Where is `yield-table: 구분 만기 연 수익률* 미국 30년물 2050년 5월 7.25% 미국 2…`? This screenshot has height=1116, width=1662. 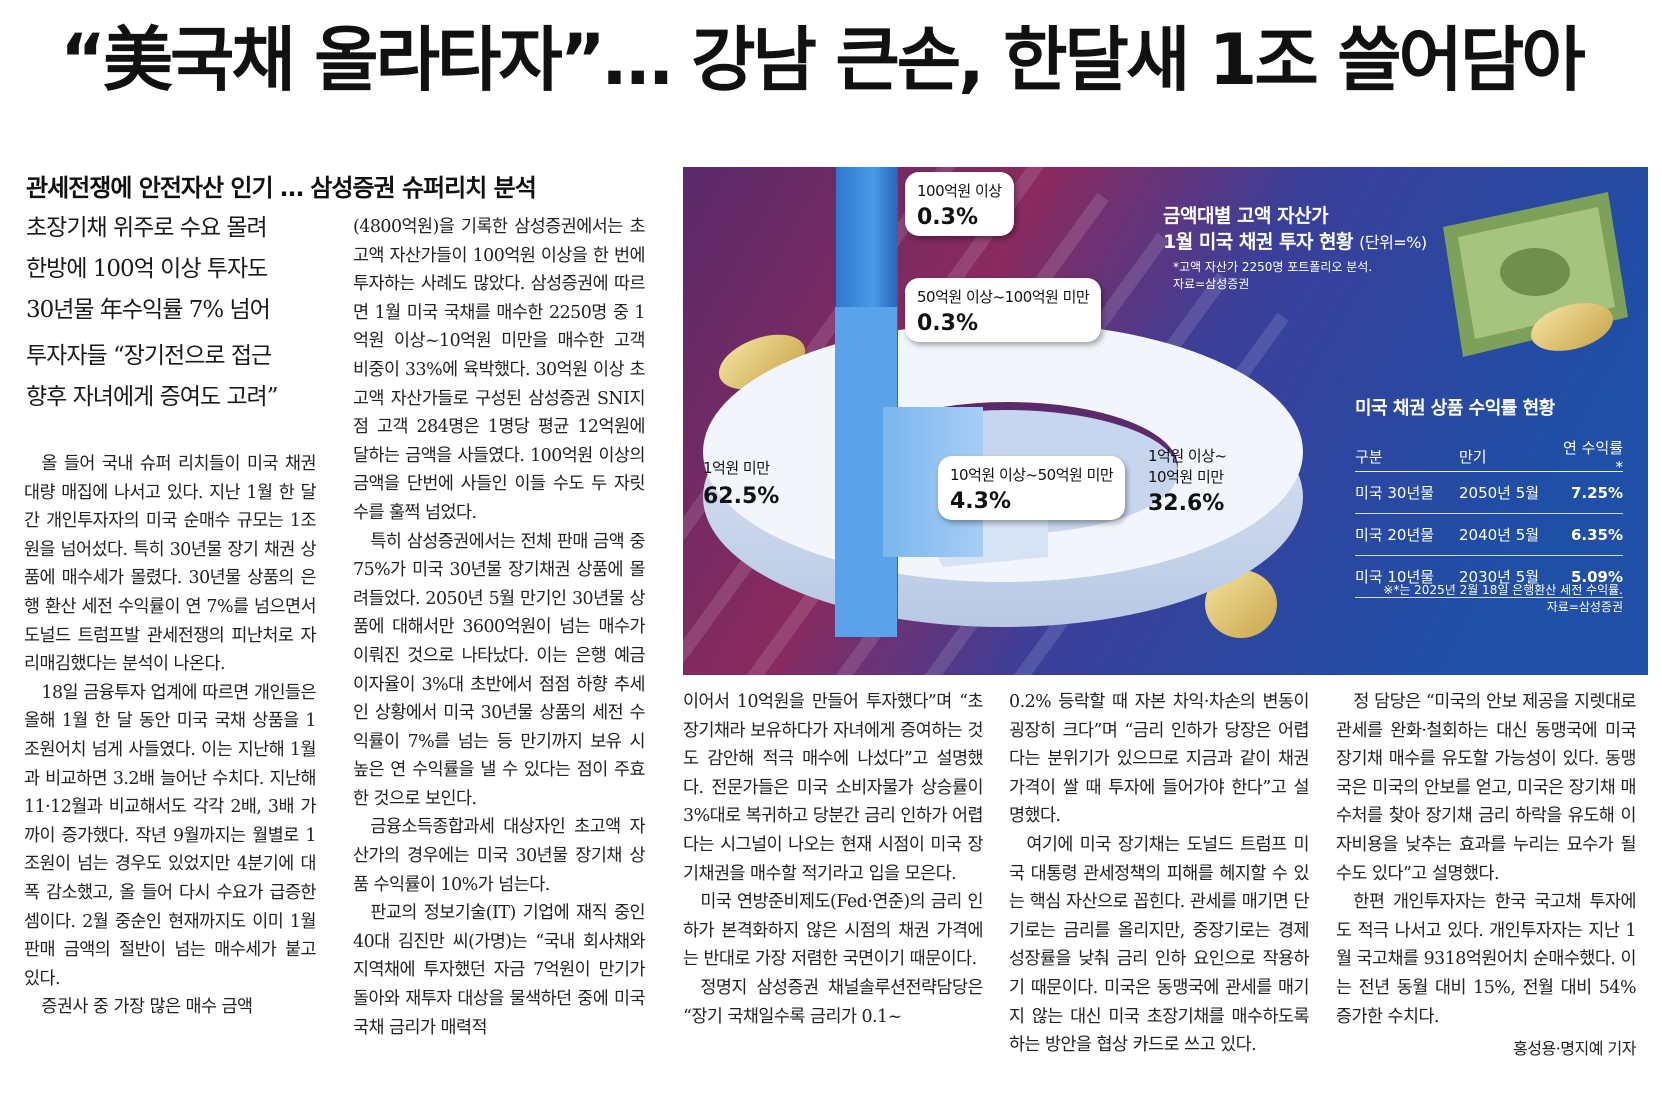 yield-table: 구분 만기 연 수익률* 미국 30년물 2050년 5월 7.25% 미국 2… is located at coordinates (1489, 518).